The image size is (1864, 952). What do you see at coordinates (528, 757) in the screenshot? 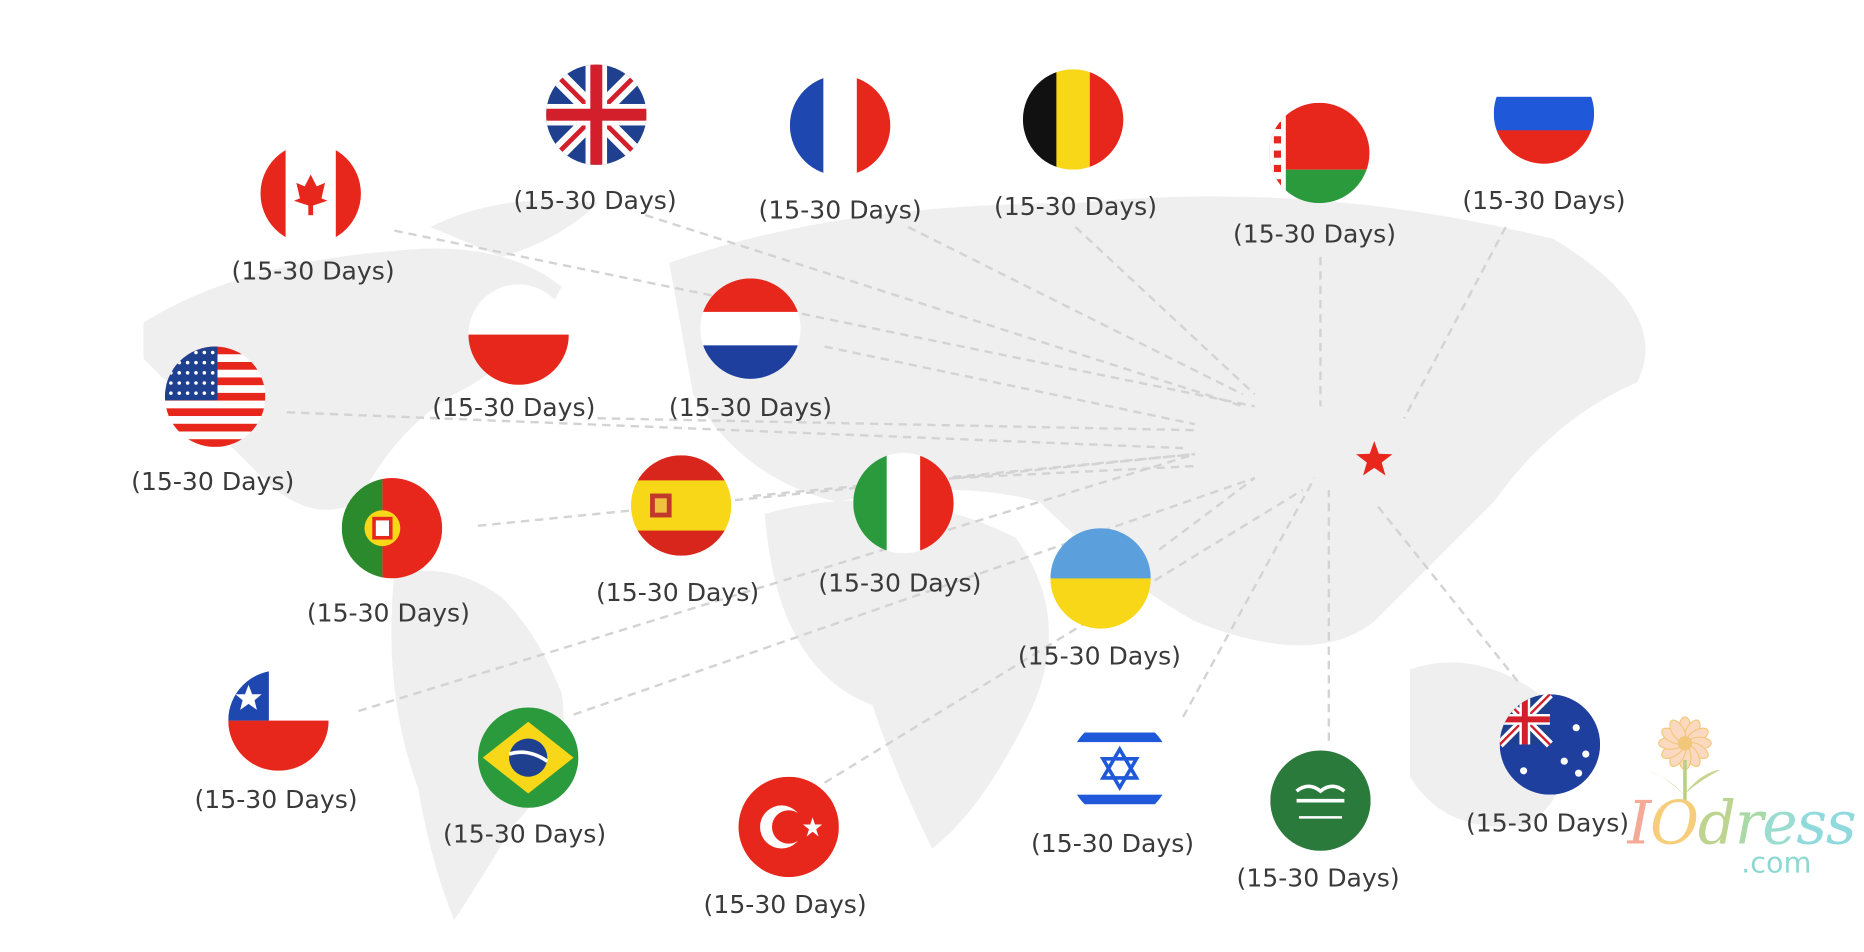
I see `brazil-flag-icon` at bounding box center [528, 757].